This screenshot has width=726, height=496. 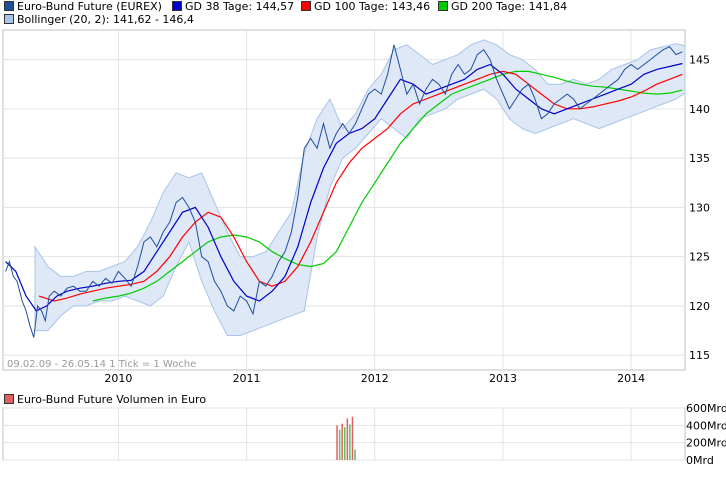 What do you see at coordinates (443, 6) in the screenshot?
I see `legend-swatch-gd200` at bounding box center [443, 6].